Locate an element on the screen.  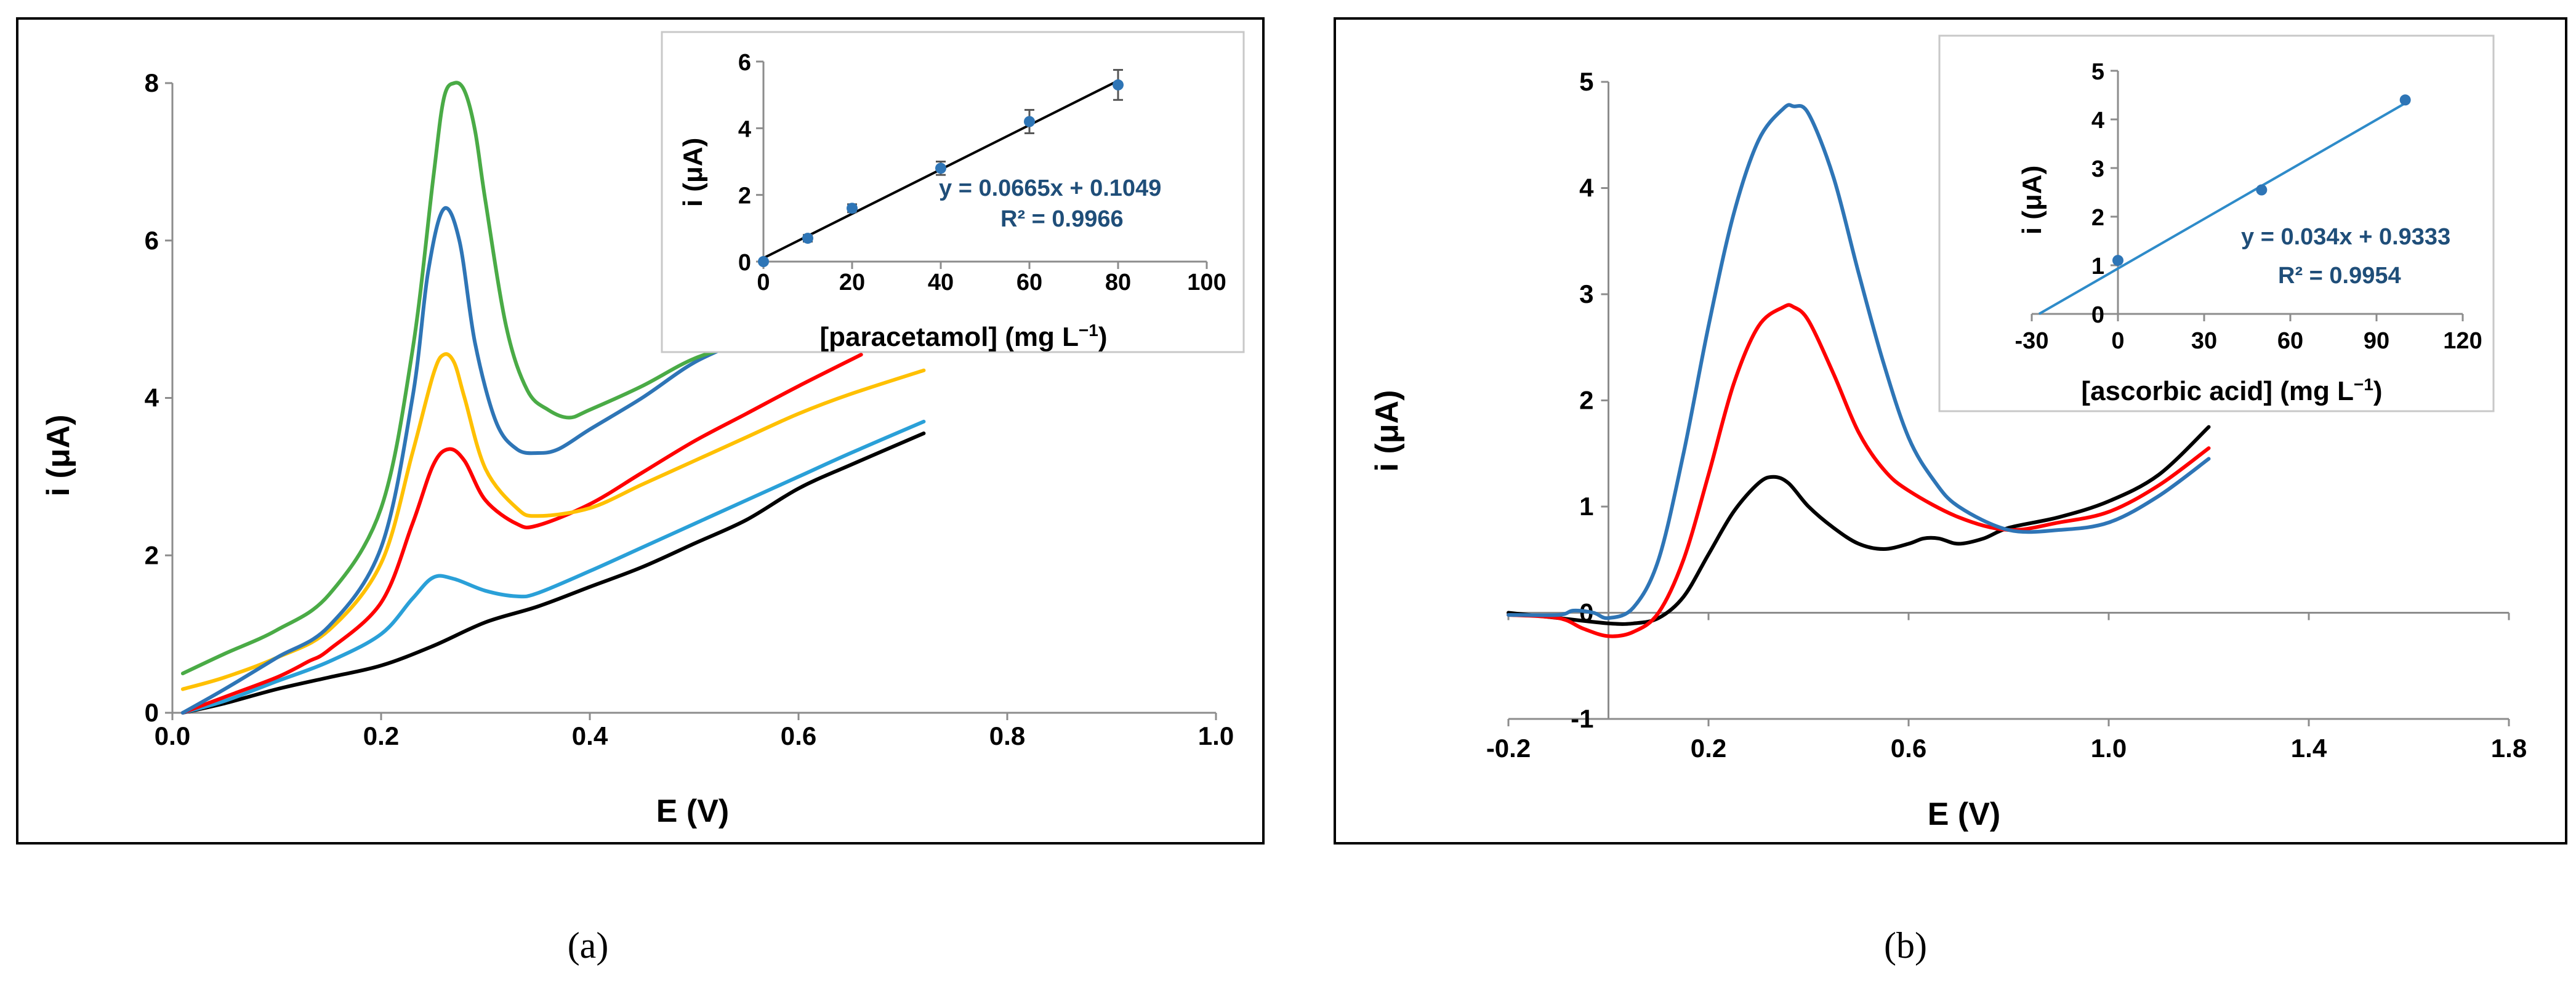
panel-a-y-tick-label: 0 is located at coordinates (152, 712).